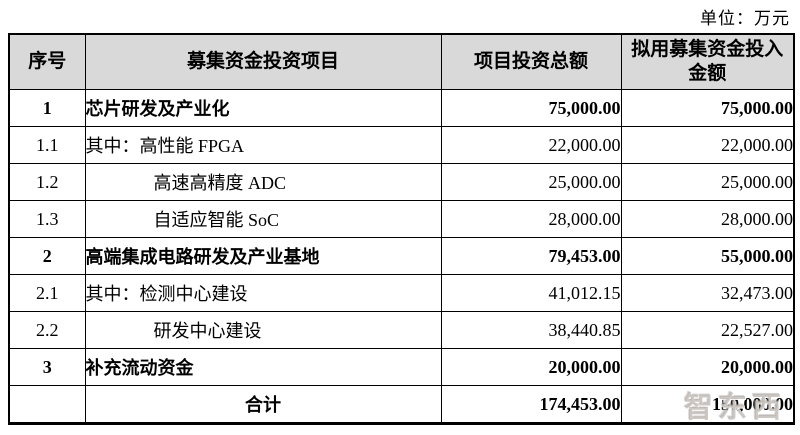 The height and width of the screenshot is (435, 800). Describe the element at coordinates (707, 61) in the screenshot. I see `header-raised-funds-amount: 拟用募集资金投入金额` at that location.